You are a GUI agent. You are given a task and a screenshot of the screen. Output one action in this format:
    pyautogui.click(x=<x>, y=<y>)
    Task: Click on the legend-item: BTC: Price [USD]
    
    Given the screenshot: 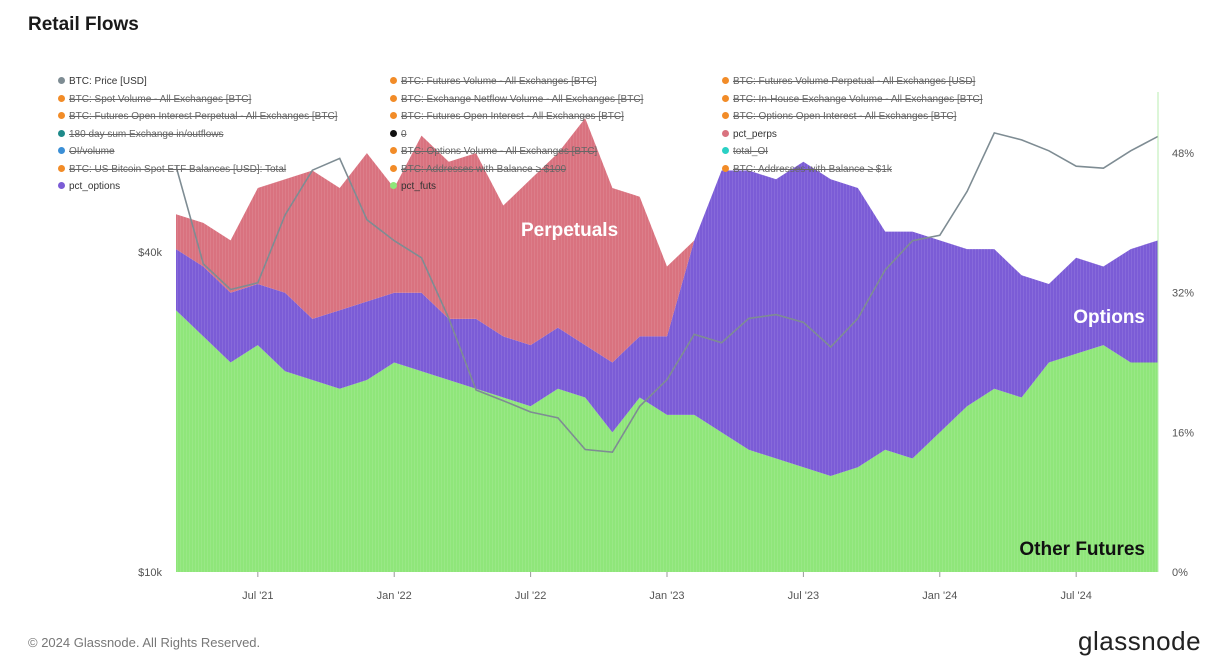 What is the action you would take?
    pyautogui.click(x=102, y=82)
    